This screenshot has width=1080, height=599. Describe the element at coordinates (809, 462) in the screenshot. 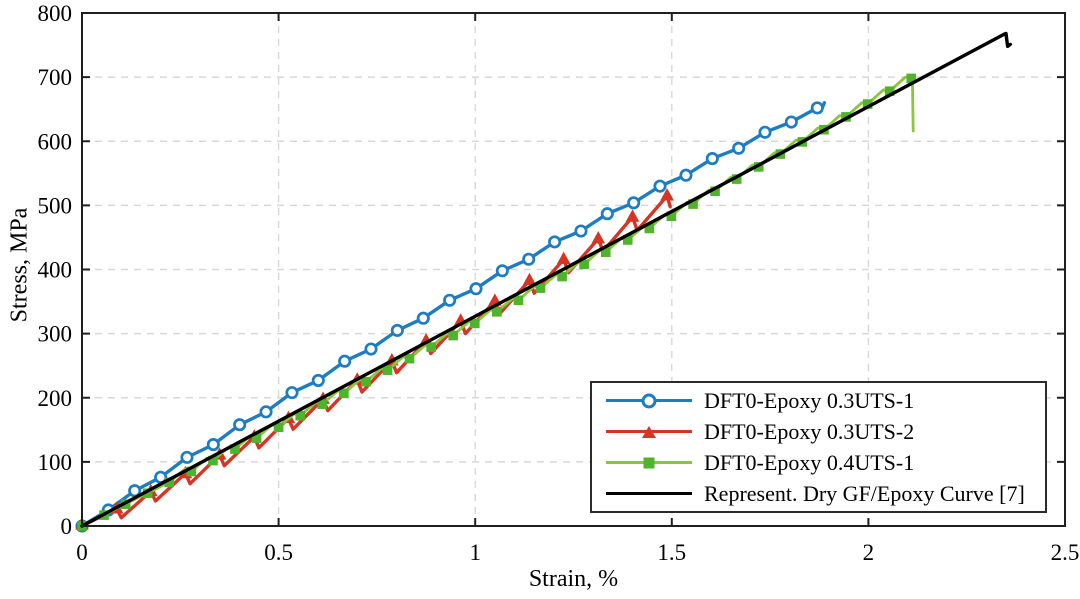

I see `legend-label: DFT0-Epoxy 0.4UTS-1` at that location.